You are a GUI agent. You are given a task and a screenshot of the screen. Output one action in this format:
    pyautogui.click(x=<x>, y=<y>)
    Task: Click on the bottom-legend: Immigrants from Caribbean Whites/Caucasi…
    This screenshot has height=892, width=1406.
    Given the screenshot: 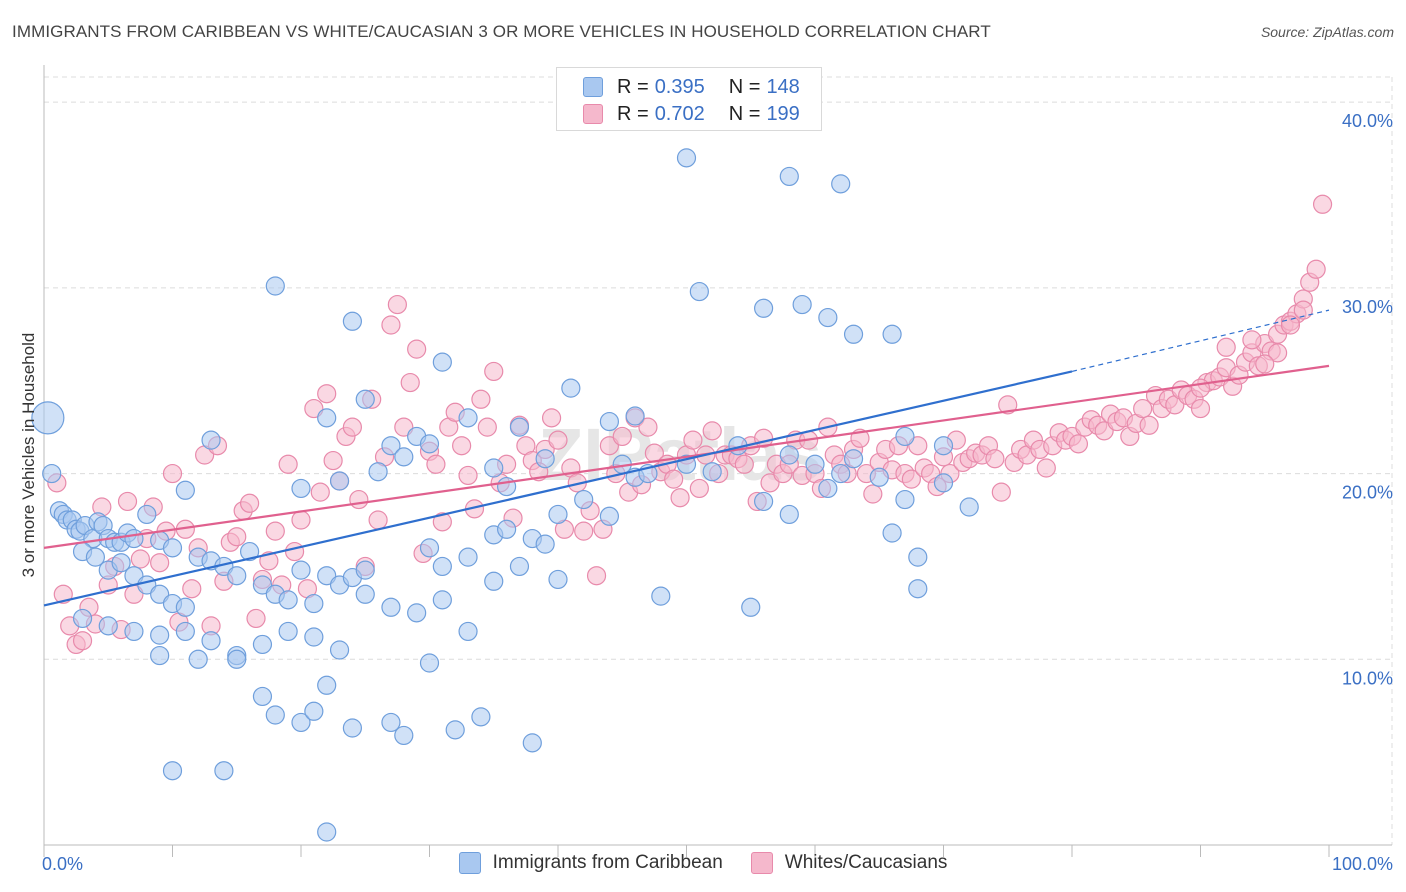 What is the action you would take?
    pyautogui.click(x=703, y=863)
    